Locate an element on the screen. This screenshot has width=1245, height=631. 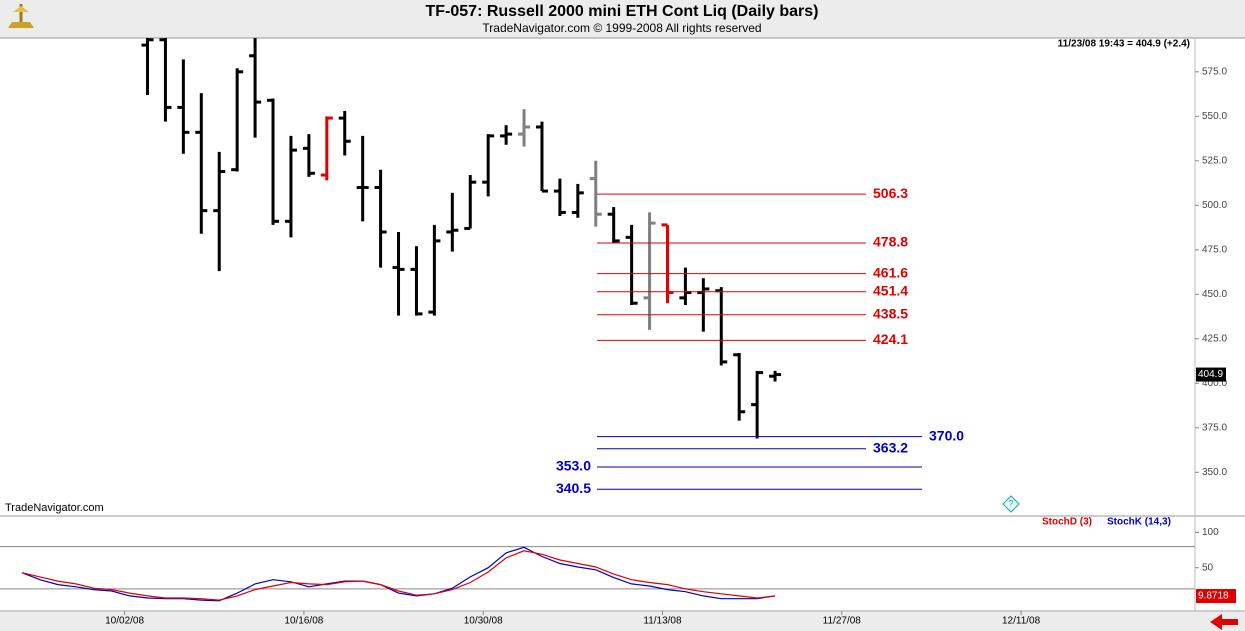
y-tick-label: 425.0 is located at coordinates (1214, 338).